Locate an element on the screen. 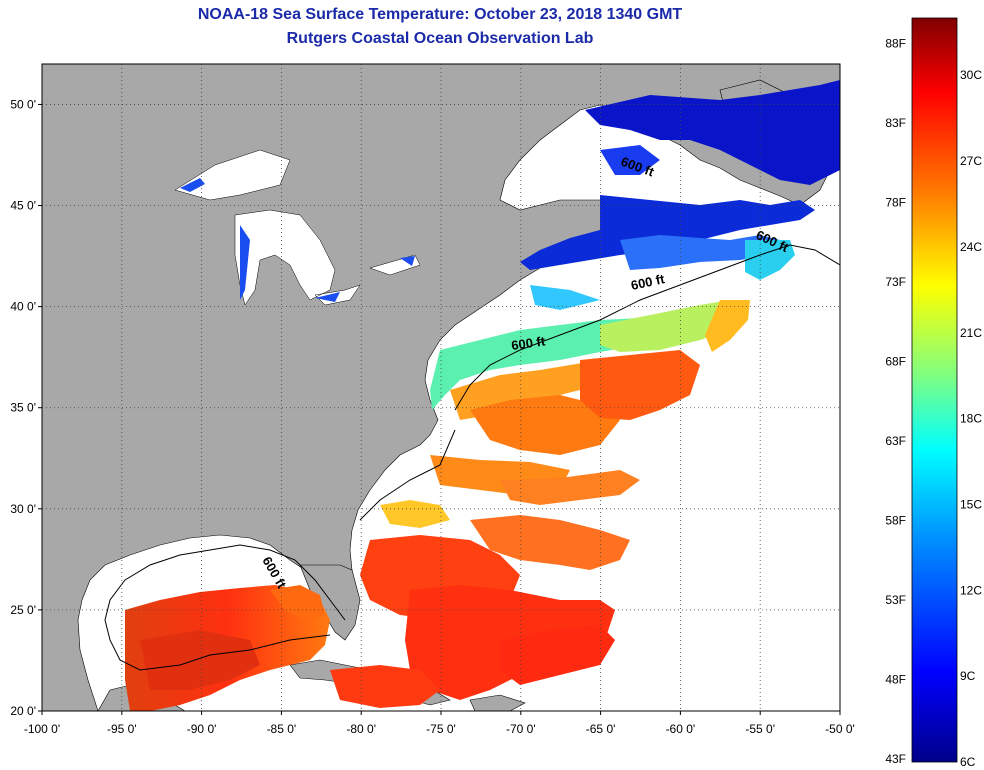 The image size is (984, 770). lon-tick-label: -70 0' is located at coordinates (521, 729).